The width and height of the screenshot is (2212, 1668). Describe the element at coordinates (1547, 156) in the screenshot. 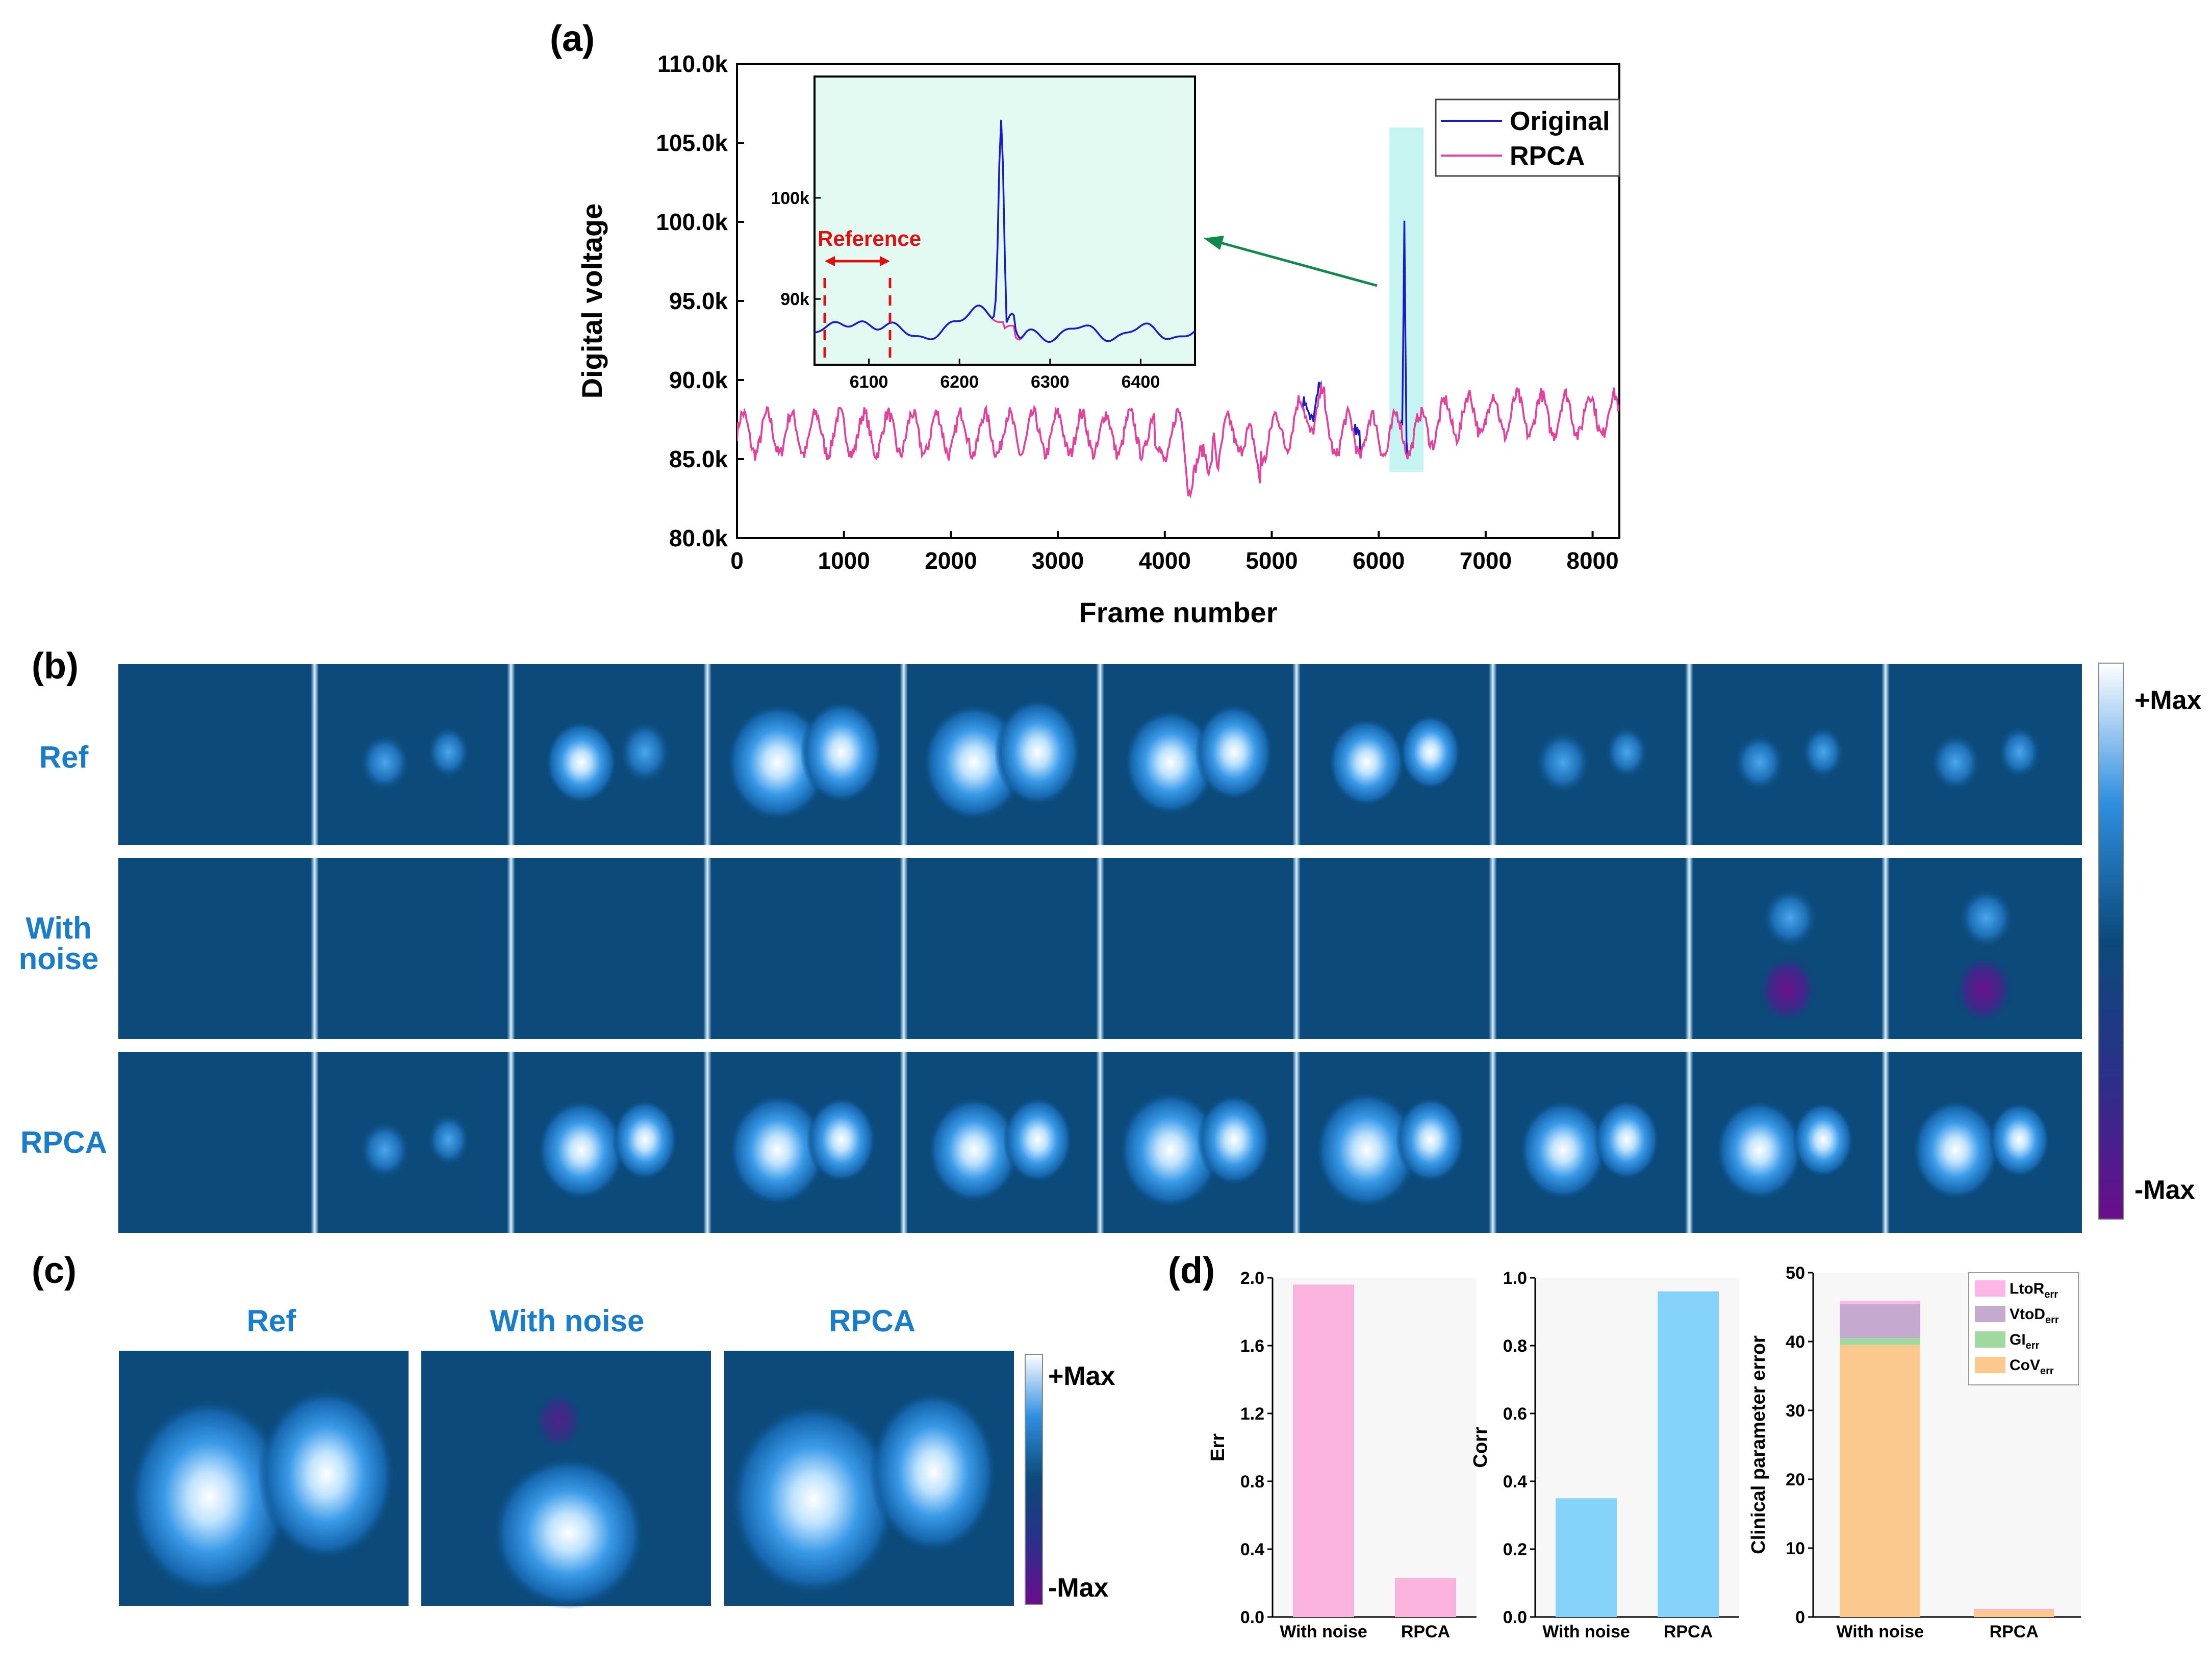

I see `legend-label-rpca: RPCA` at that location.